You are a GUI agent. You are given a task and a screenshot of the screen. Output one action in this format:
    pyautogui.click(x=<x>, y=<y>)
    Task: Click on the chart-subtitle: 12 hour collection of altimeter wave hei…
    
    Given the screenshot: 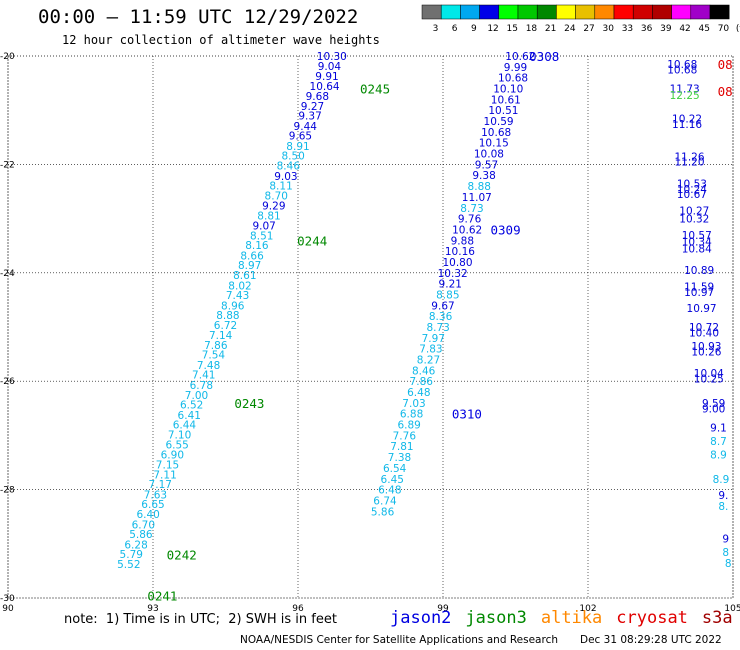 What is the action you would take?
    pyautogui.click(x=221, y=40)
    